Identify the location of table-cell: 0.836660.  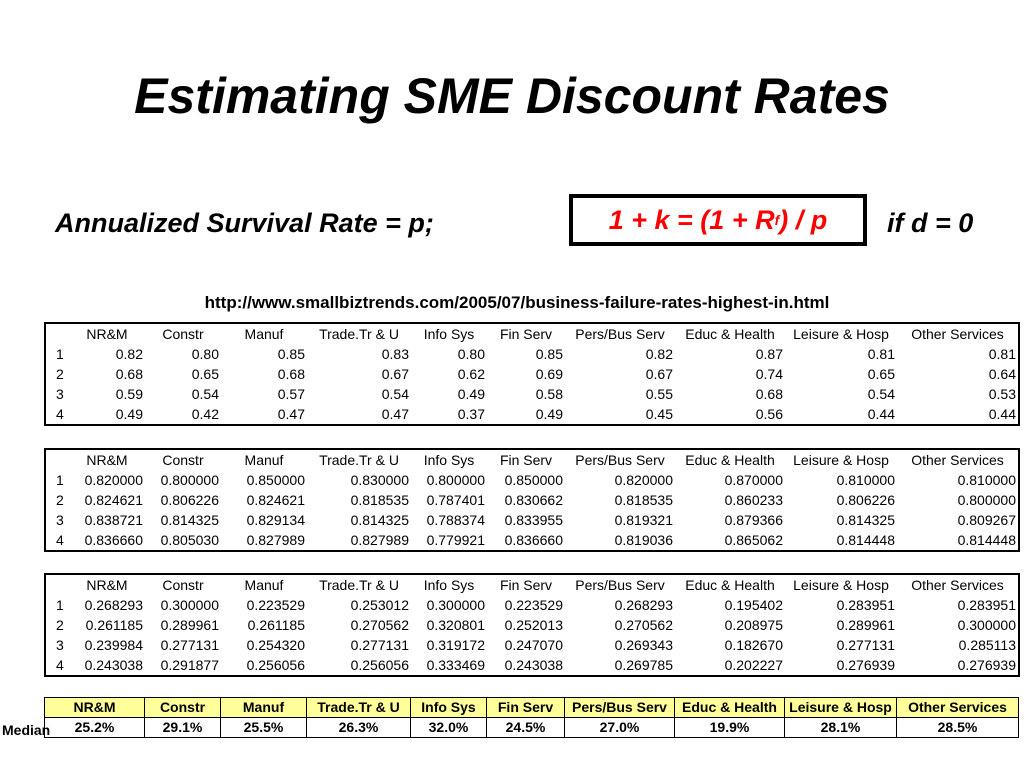
(533, 540).